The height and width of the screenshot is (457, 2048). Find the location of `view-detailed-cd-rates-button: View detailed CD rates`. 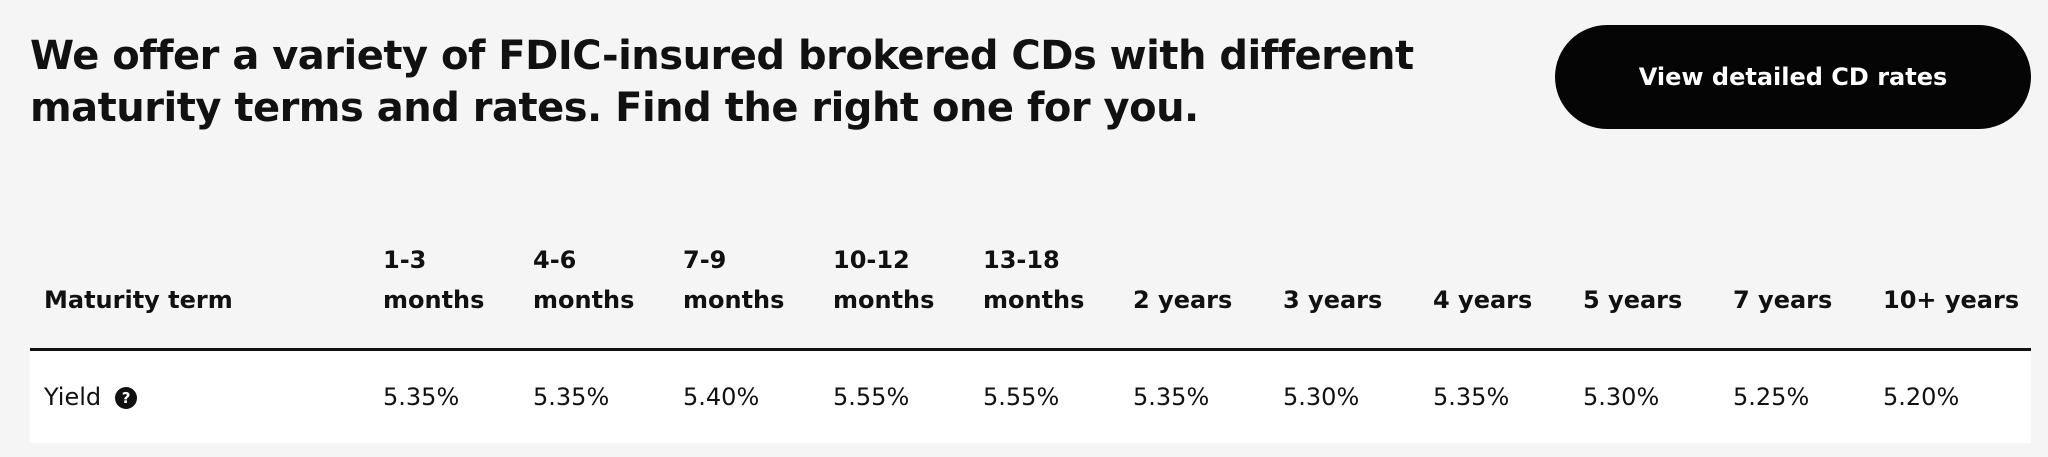

view-detailed-cd-rates-button: View detailed CD rates is located at coordinates (1793, 77).